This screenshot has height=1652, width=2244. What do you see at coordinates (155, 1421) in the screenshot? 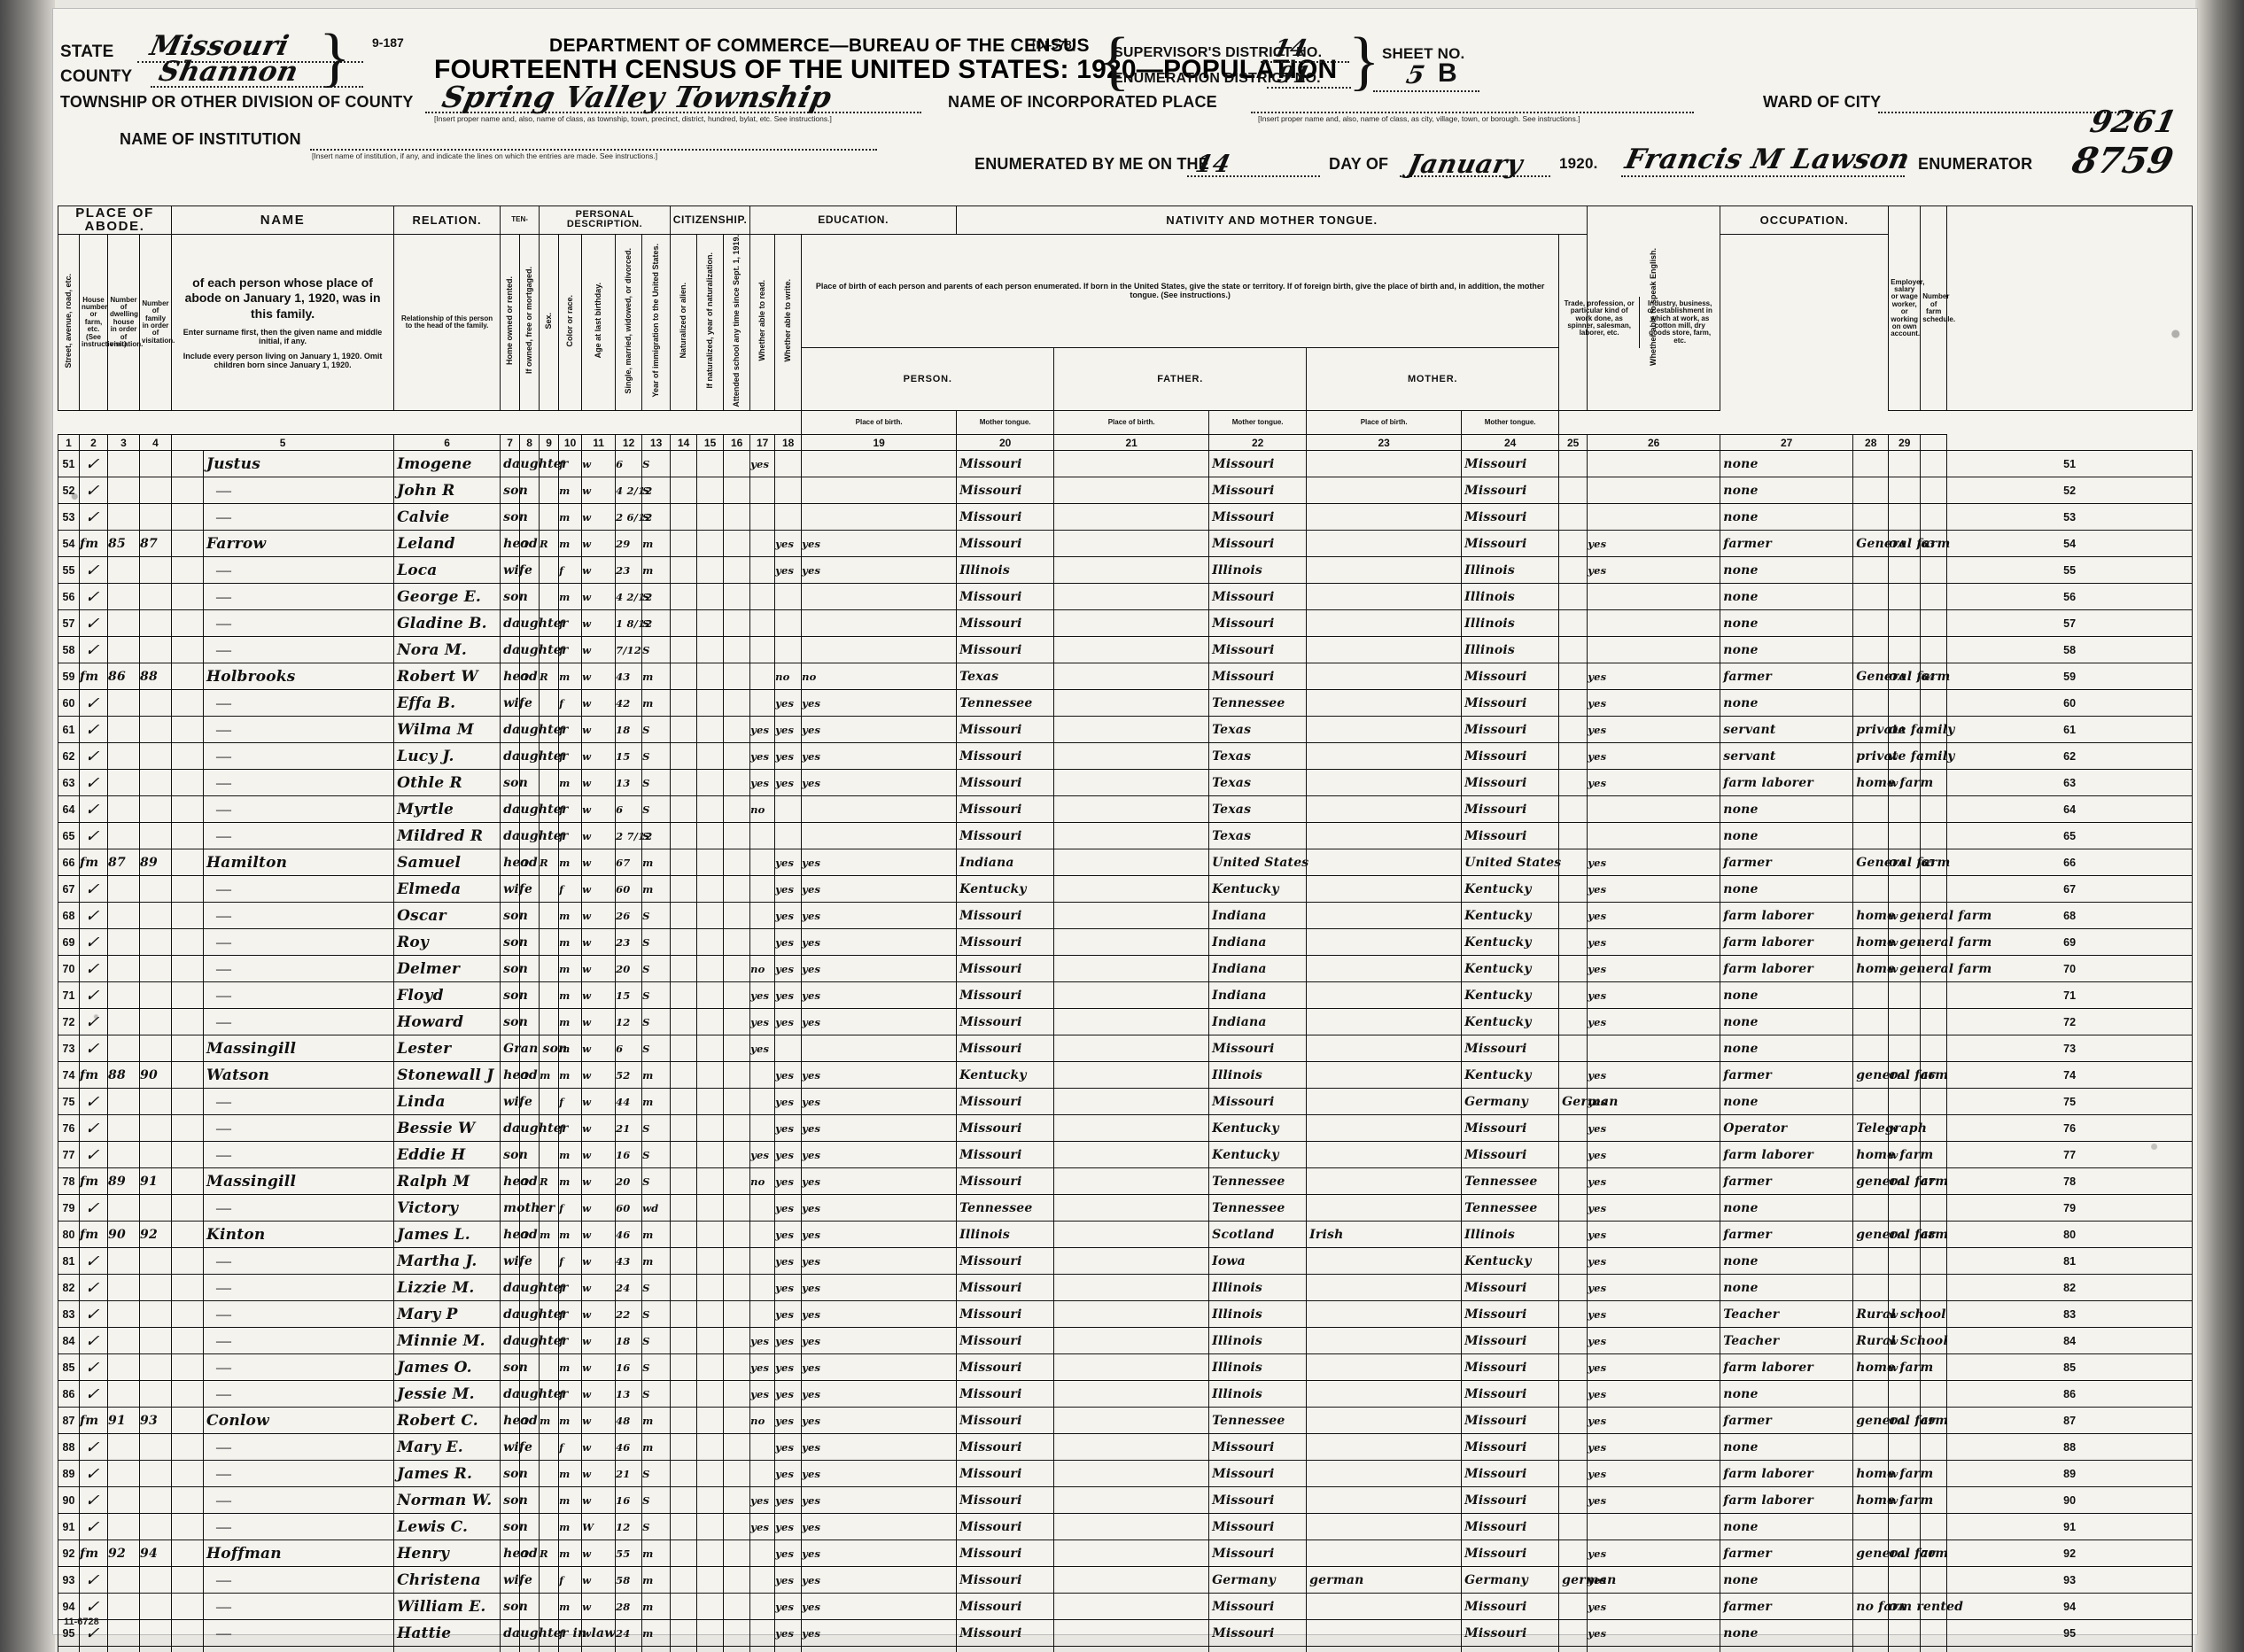
I see `cell-dwell: 93` at bounding box center [155, 1421].